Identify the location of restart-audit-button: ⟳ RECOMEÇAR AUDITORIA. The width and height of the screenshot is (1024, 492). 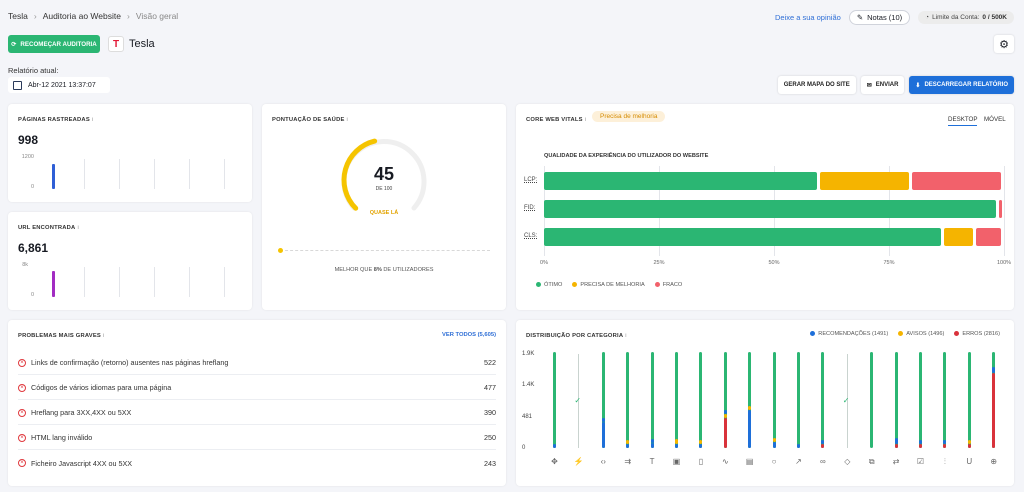
(54, 44).